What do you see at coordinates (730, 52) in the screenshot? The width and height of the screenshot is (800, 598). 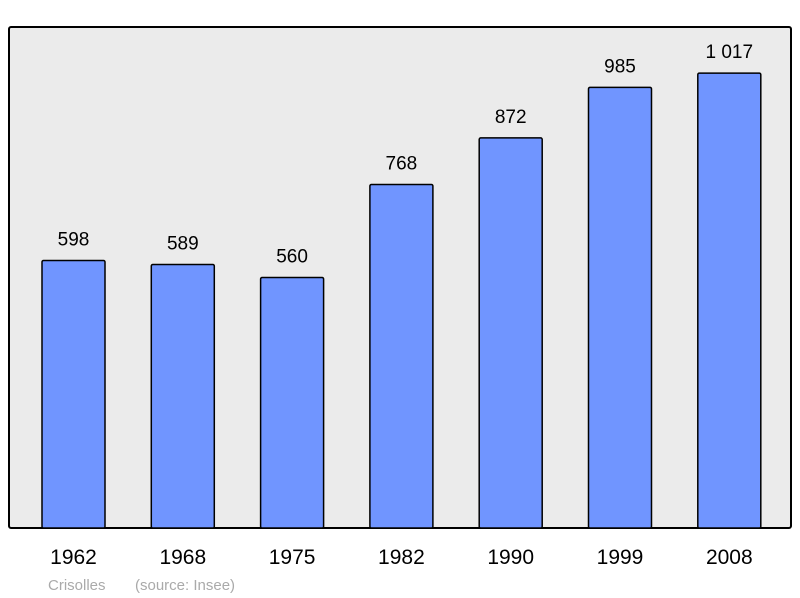 I see `data-label-2008: 1 017` at bounding box center [730, 52].